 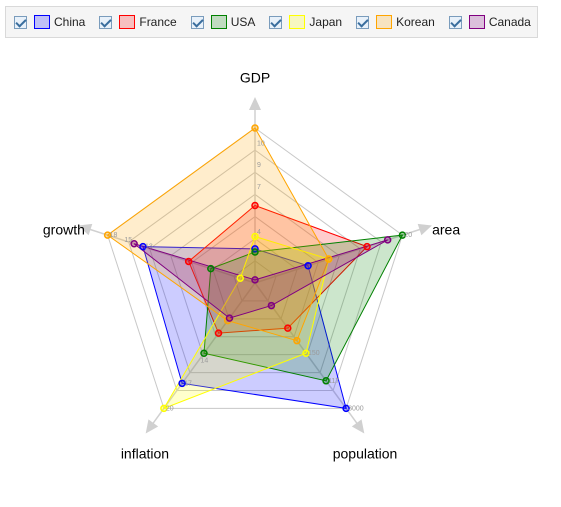 I want to click on legend-item-japan: Japan, so click(x=305, y=22).